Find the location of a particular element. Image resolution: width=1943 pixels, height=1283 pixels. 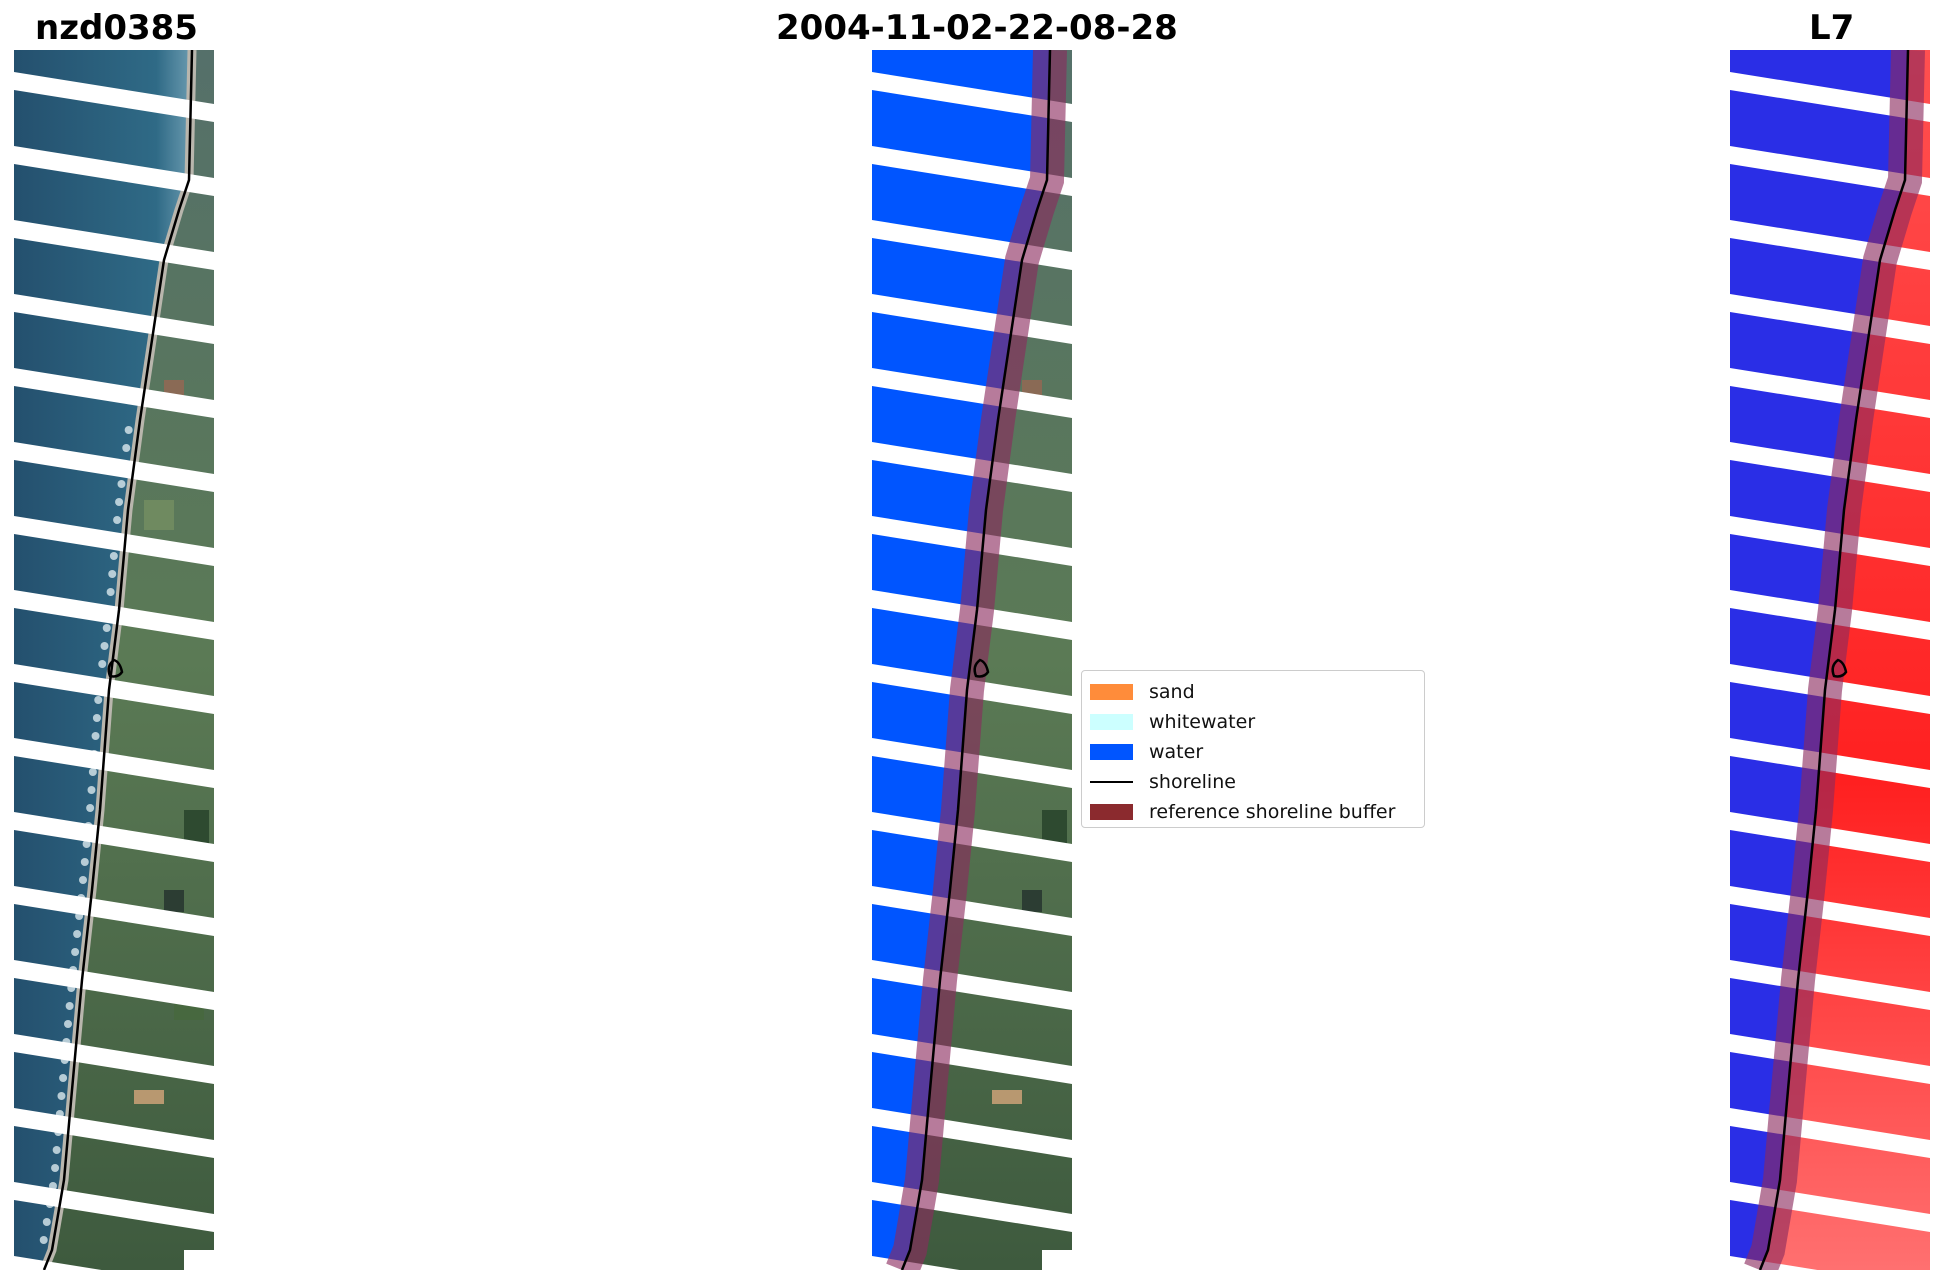

reference-buffer-swatch is located at coordinates (1111, 812).